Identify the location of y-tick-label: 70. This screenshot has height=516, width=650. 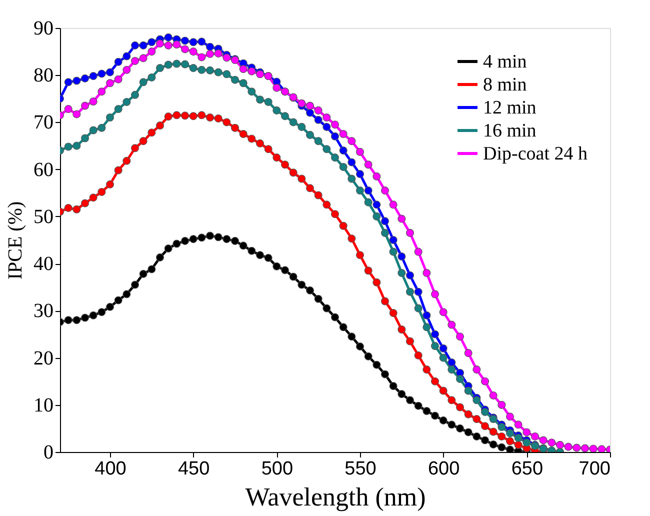
(44, 123).